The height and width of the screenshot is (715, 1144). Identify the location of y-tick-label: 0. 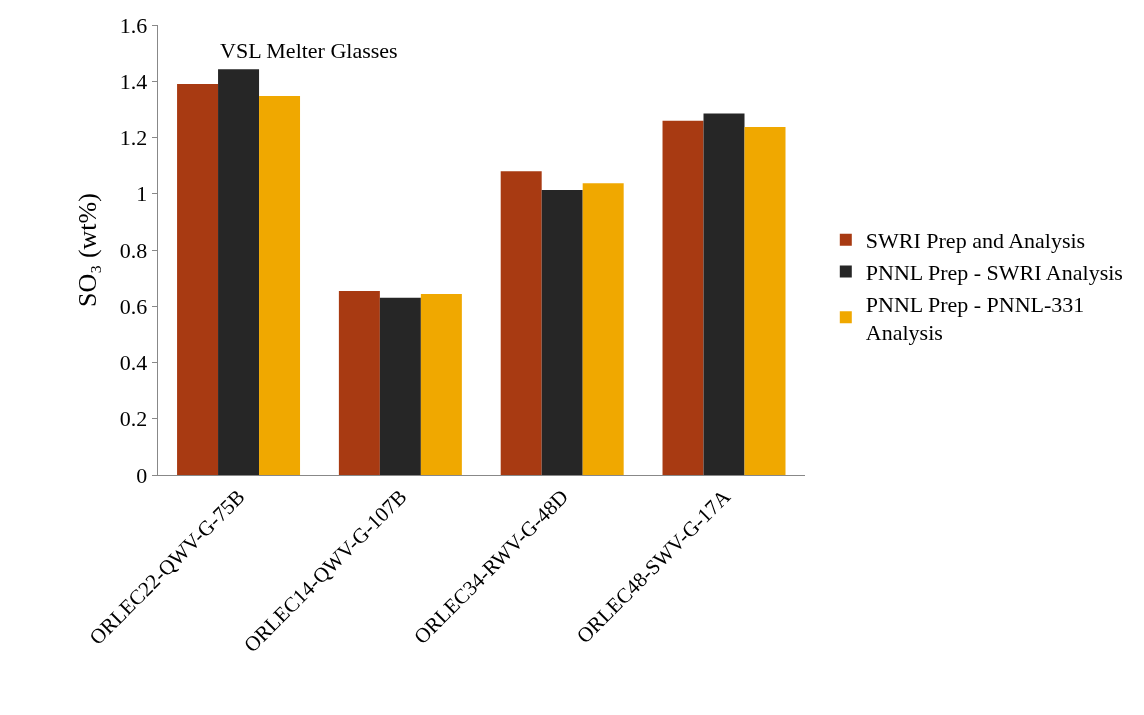
(142, 475).